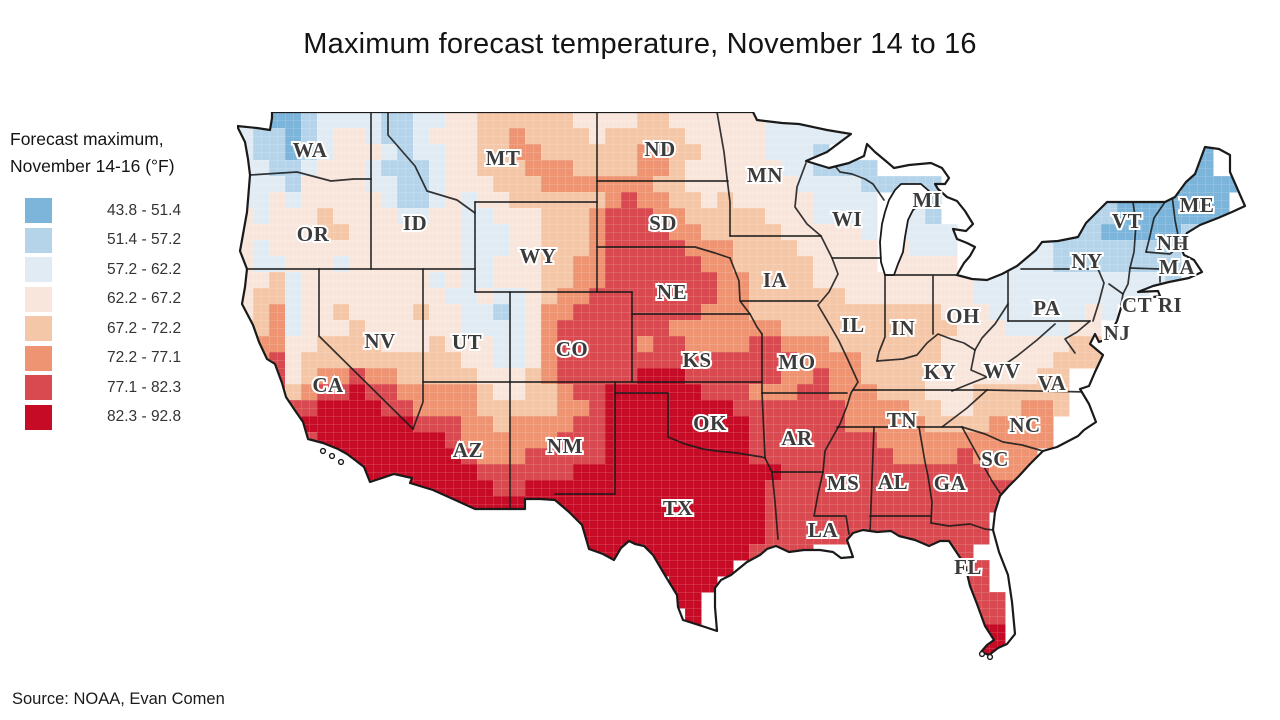 The width and height of the screenshot is (1280, 720). Describe the element at coordinates (927, 200) in the screenshot. I see `state-label-mi: MI` at that location.